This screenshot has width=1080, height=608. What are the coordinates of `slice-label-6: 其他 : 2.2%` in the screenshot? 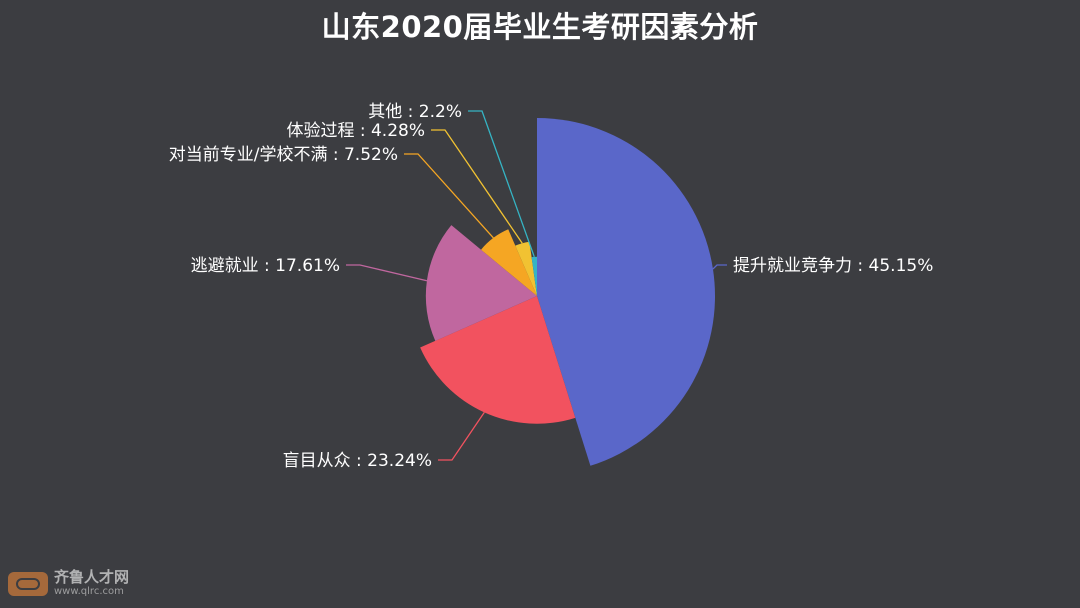 It's located at (415, 112).